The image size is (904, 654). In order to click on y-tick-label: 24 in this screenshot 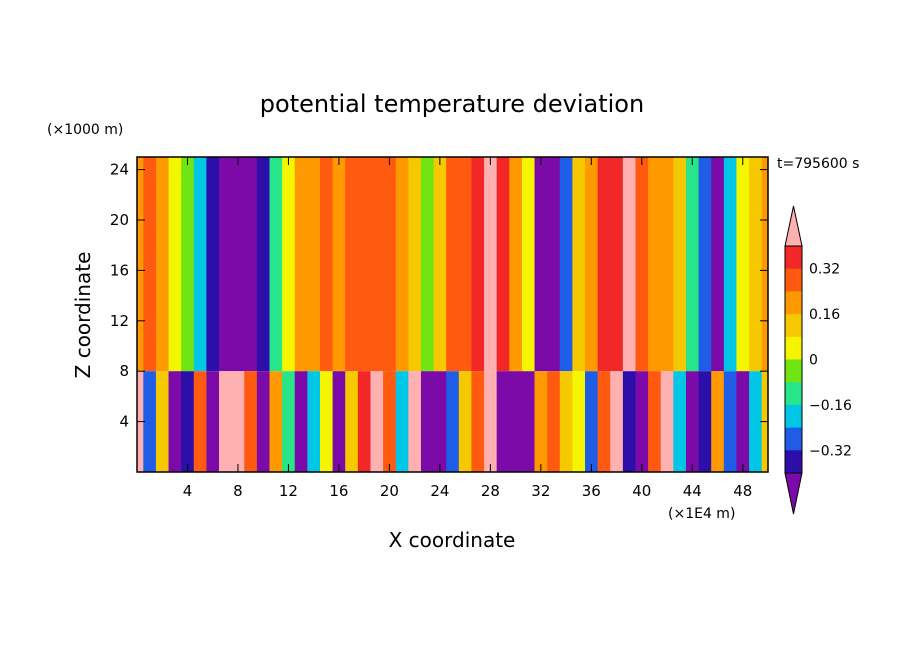, I will do `click(119, 170)`.